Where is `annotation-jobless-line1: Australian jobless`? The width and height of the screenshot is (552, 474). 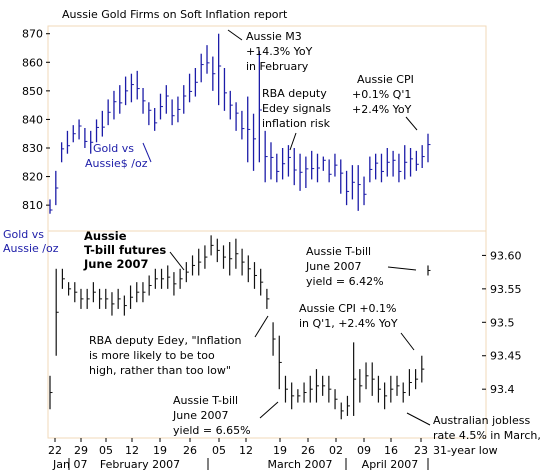
annotation-jobless-line1: Australian jobless is located at coordinates (481, 420).